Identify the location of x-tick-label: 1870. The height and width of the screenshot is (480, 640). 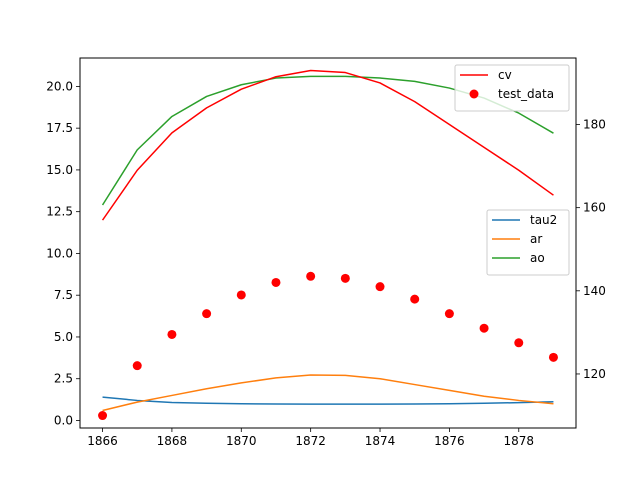
(241, 441).